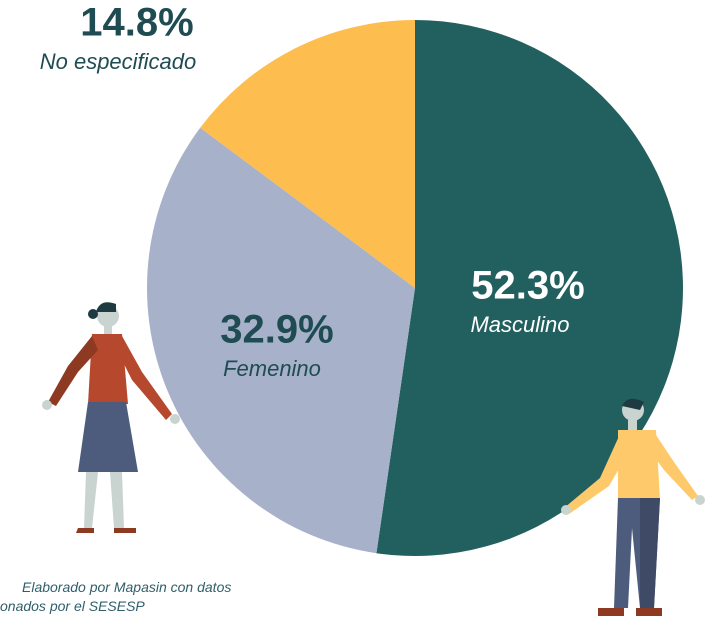 This screenshot has height=618, width=709. What do you see at coordinates (272, 368) in the screenshot?
I see `slice-category-label: Femenino` at bounding box center [272, 368].